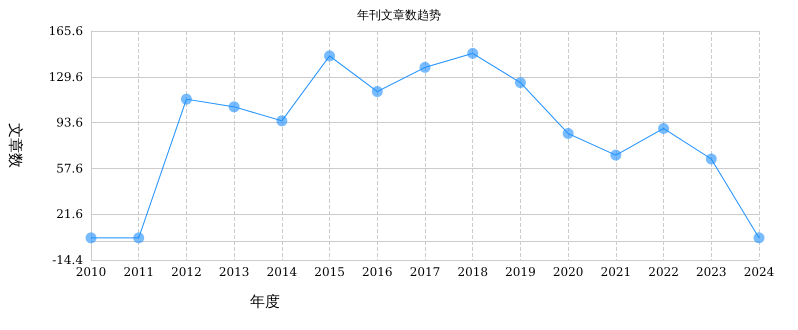 This screenshot has height=330, width=798. I want to click on x-tick-label: 2016, so click(377, 272).